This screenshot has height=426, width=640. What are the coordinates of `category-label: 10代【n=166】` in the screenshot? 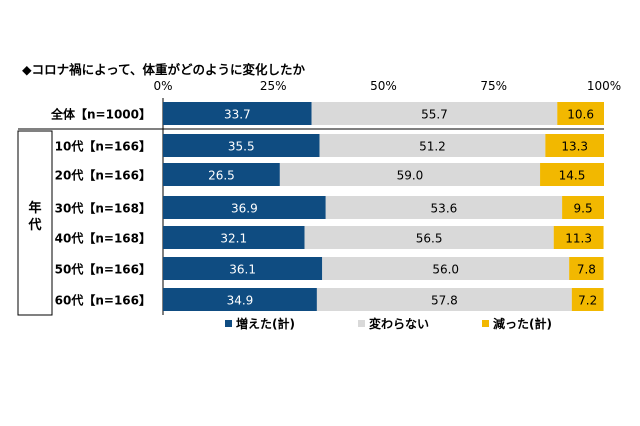 It's located at (103, 146).